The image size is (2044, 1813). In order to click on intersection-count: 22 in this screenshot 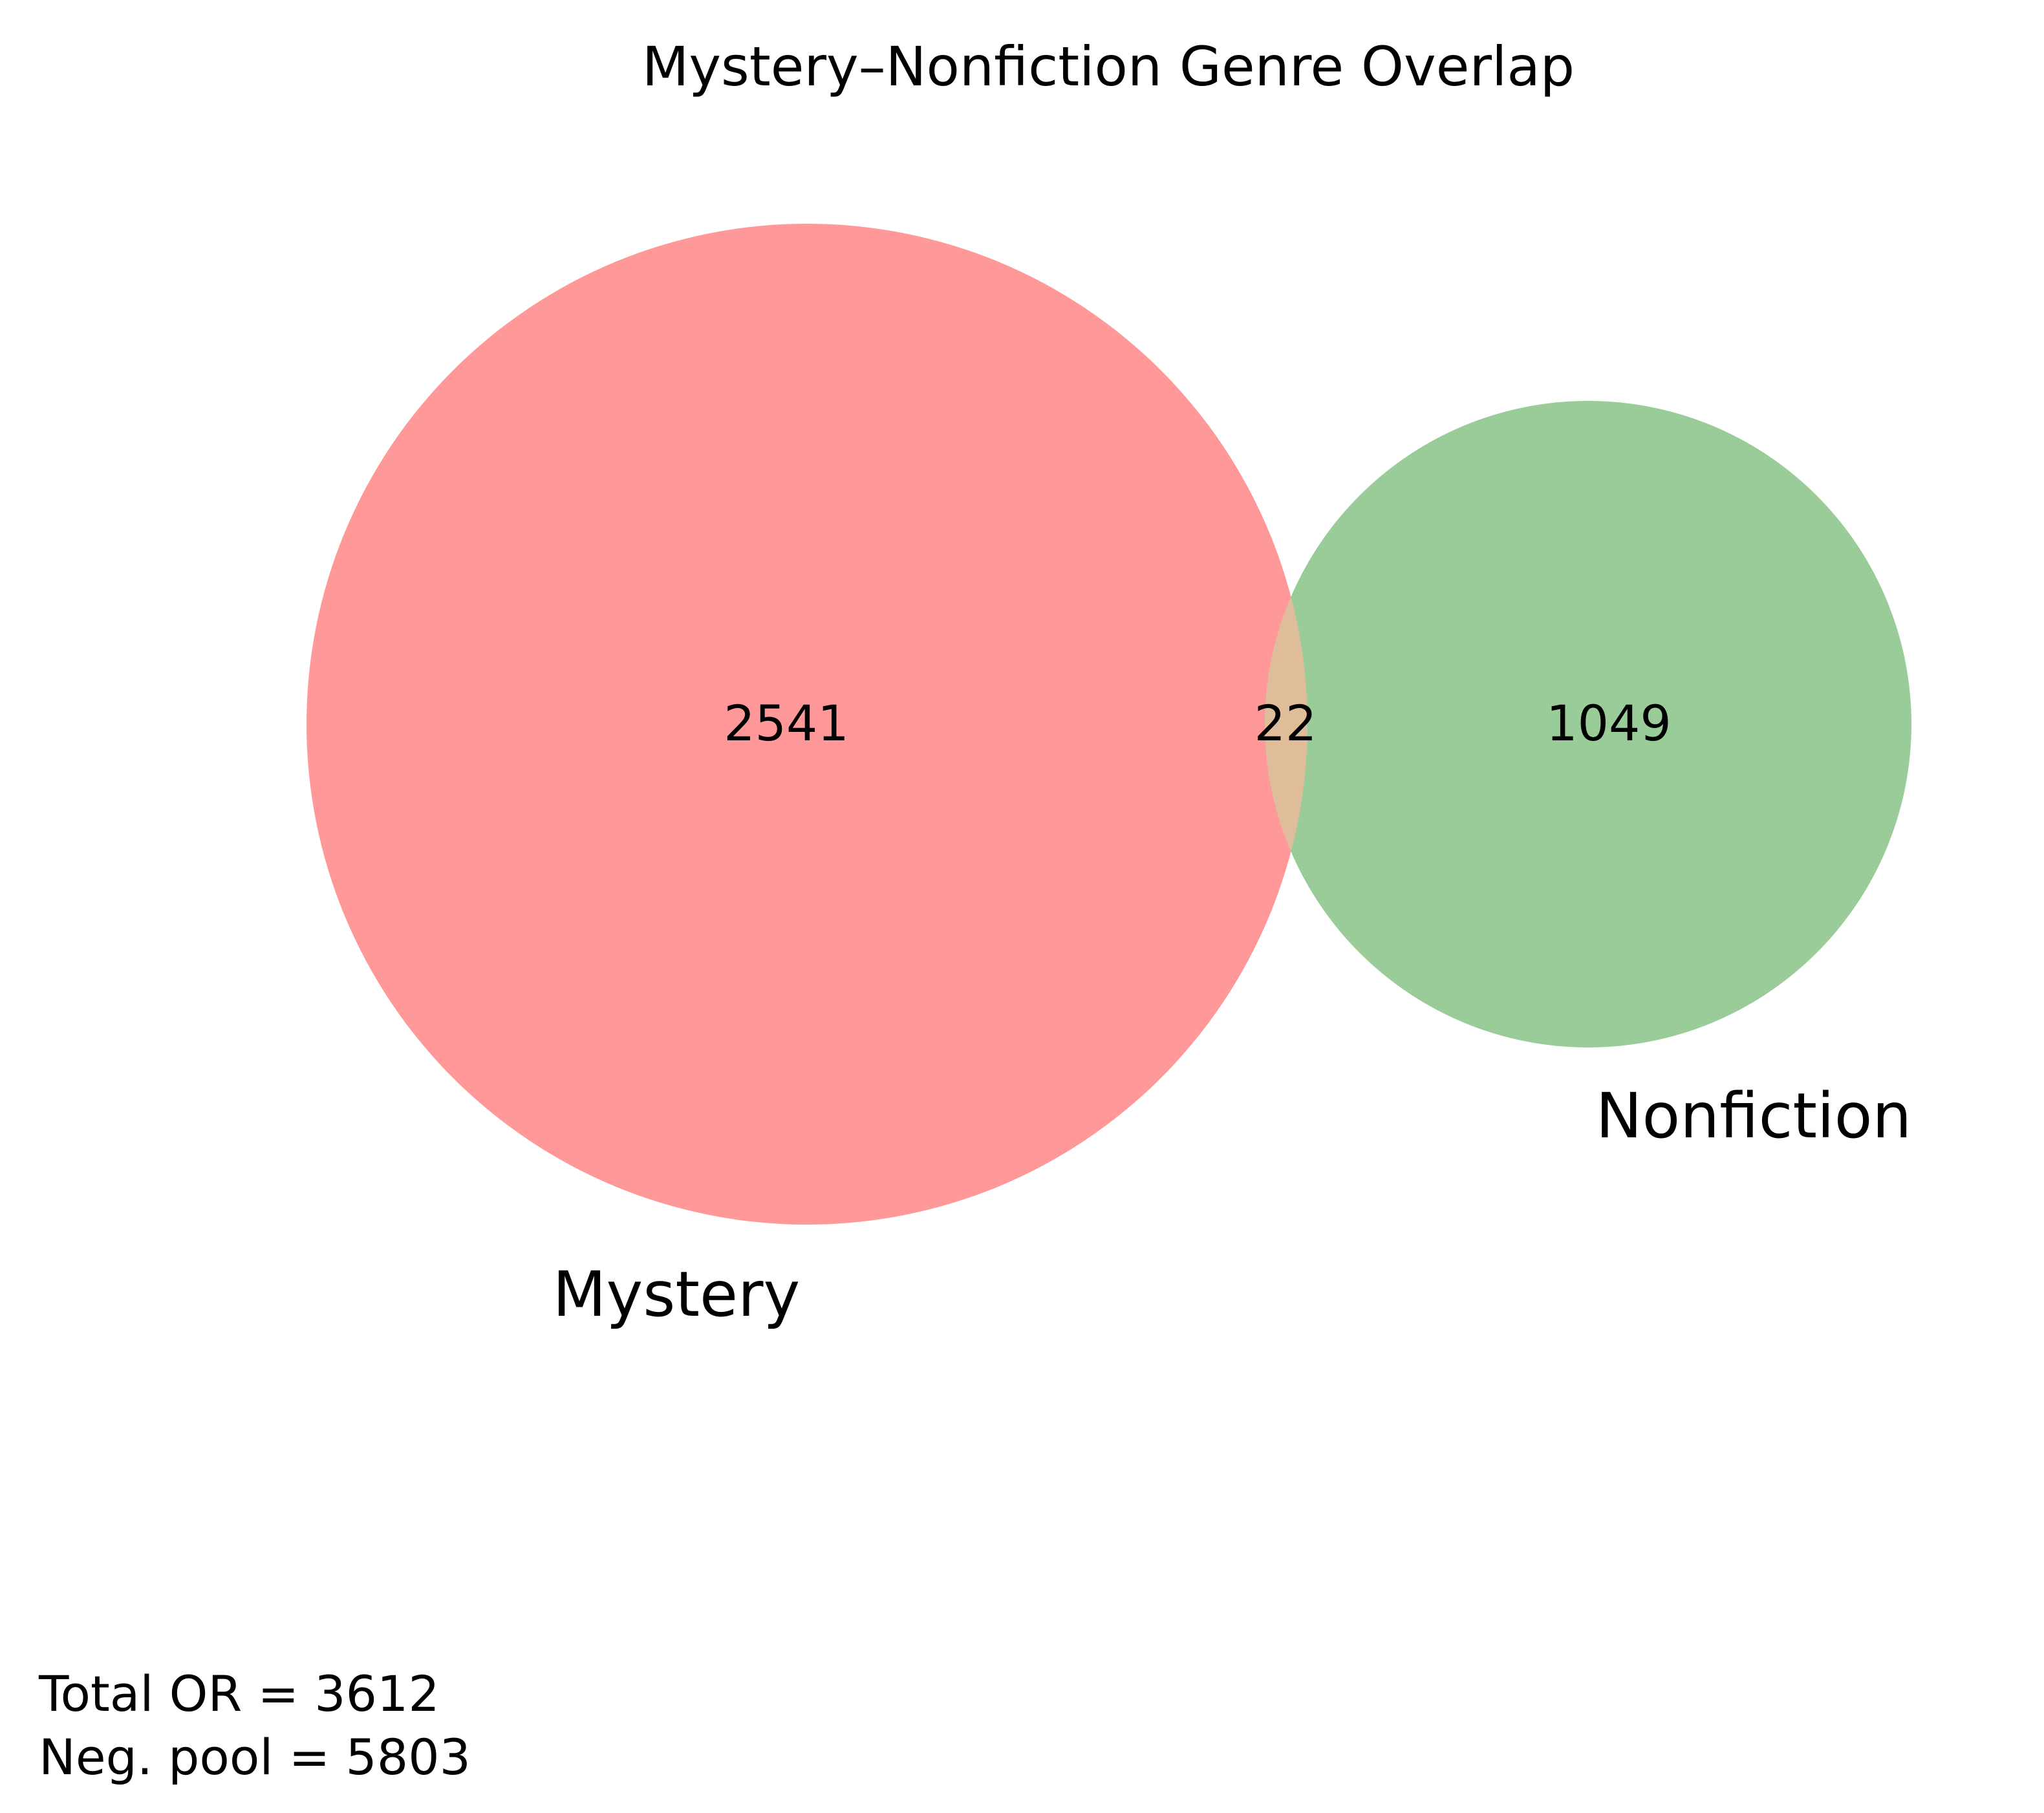, I will do `click(1285, 723)`.